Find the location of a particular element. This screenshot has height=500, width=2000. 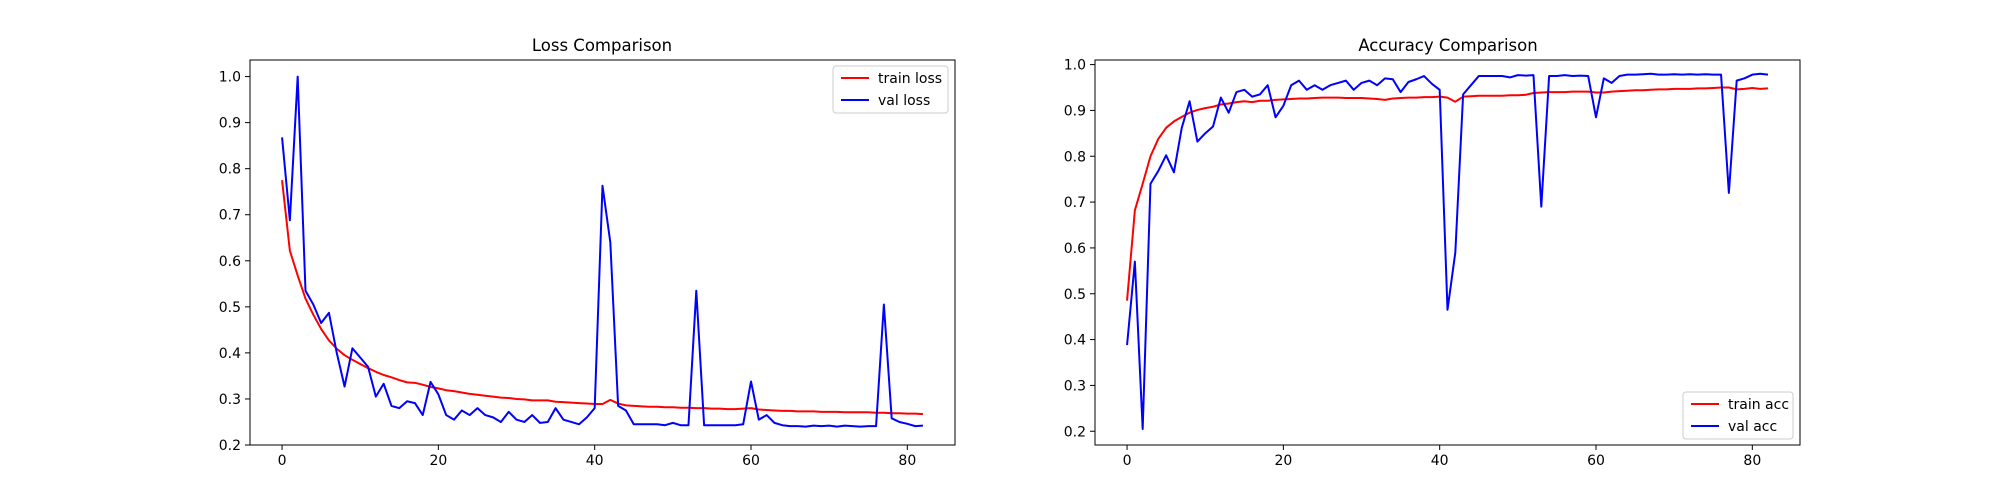

legend-label-train-loss: train loss is located at coordinates (910, 79).